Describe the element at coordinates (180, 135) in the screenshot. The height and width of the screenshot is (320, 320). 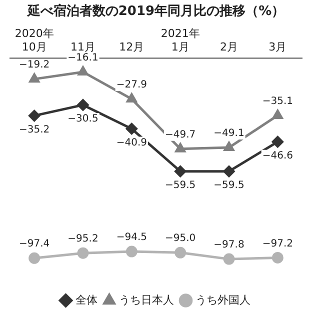
I see `data-label: −49.7` at that location.